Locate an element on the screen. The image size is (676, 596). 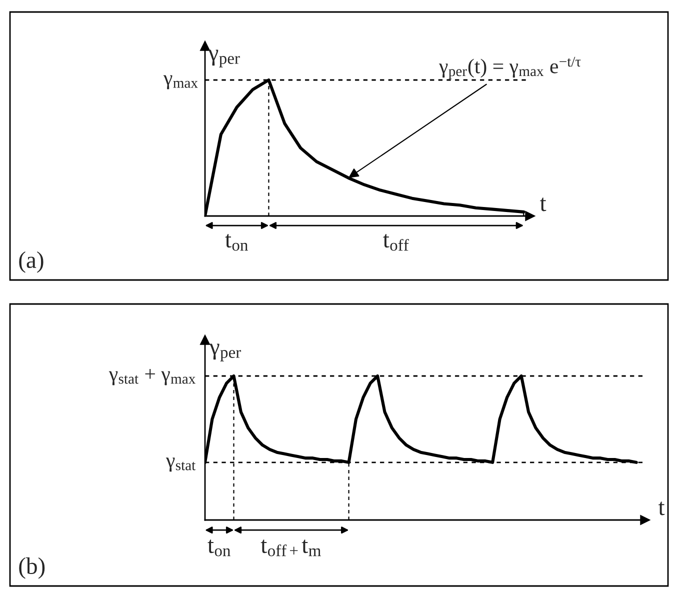
ref-line-label: γ$_{stat}$ is located at coordinates (181, 465).